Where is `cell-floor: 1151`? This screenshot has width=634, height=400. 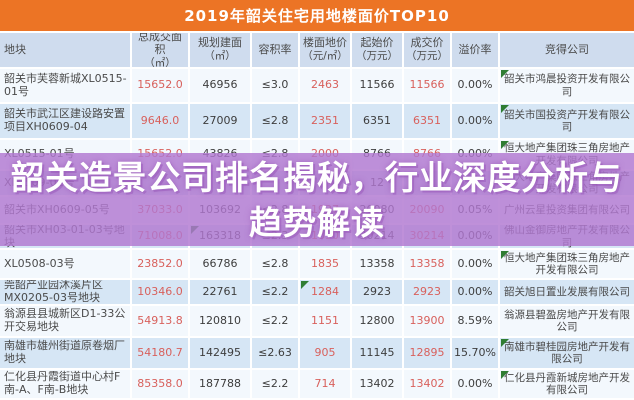
cell-floor: 1151 is located at coordinates (326, 322).